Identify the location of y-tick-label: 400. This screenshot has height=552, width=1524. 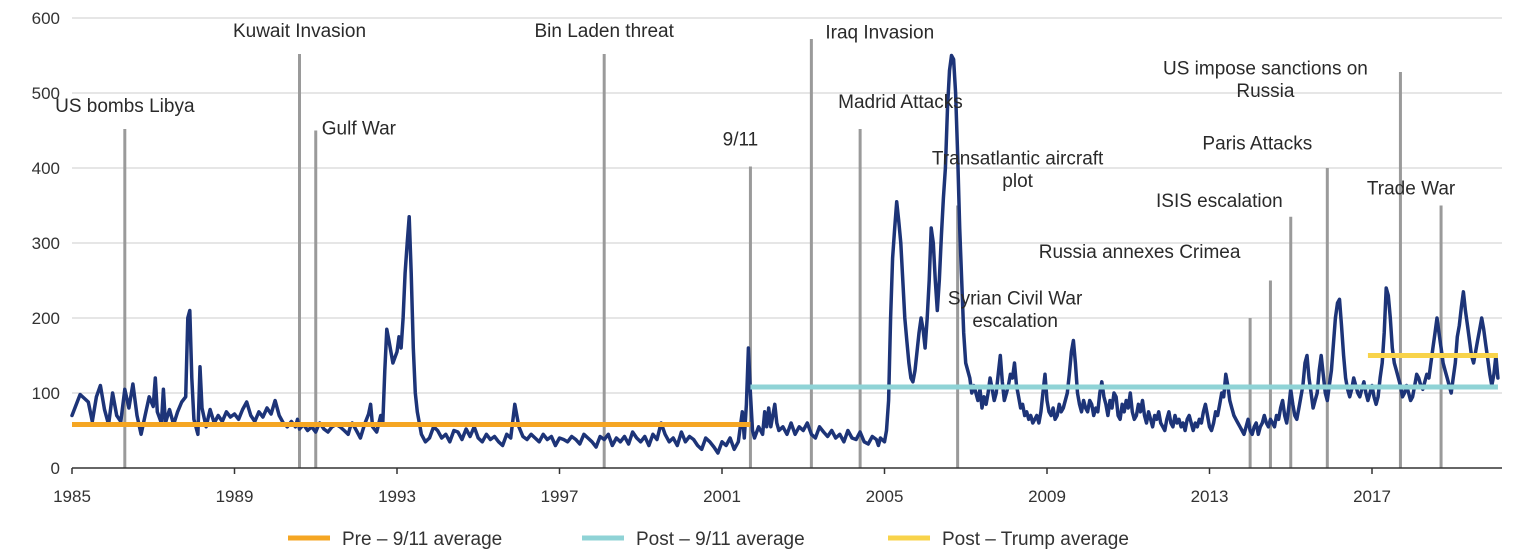
(46, 168).